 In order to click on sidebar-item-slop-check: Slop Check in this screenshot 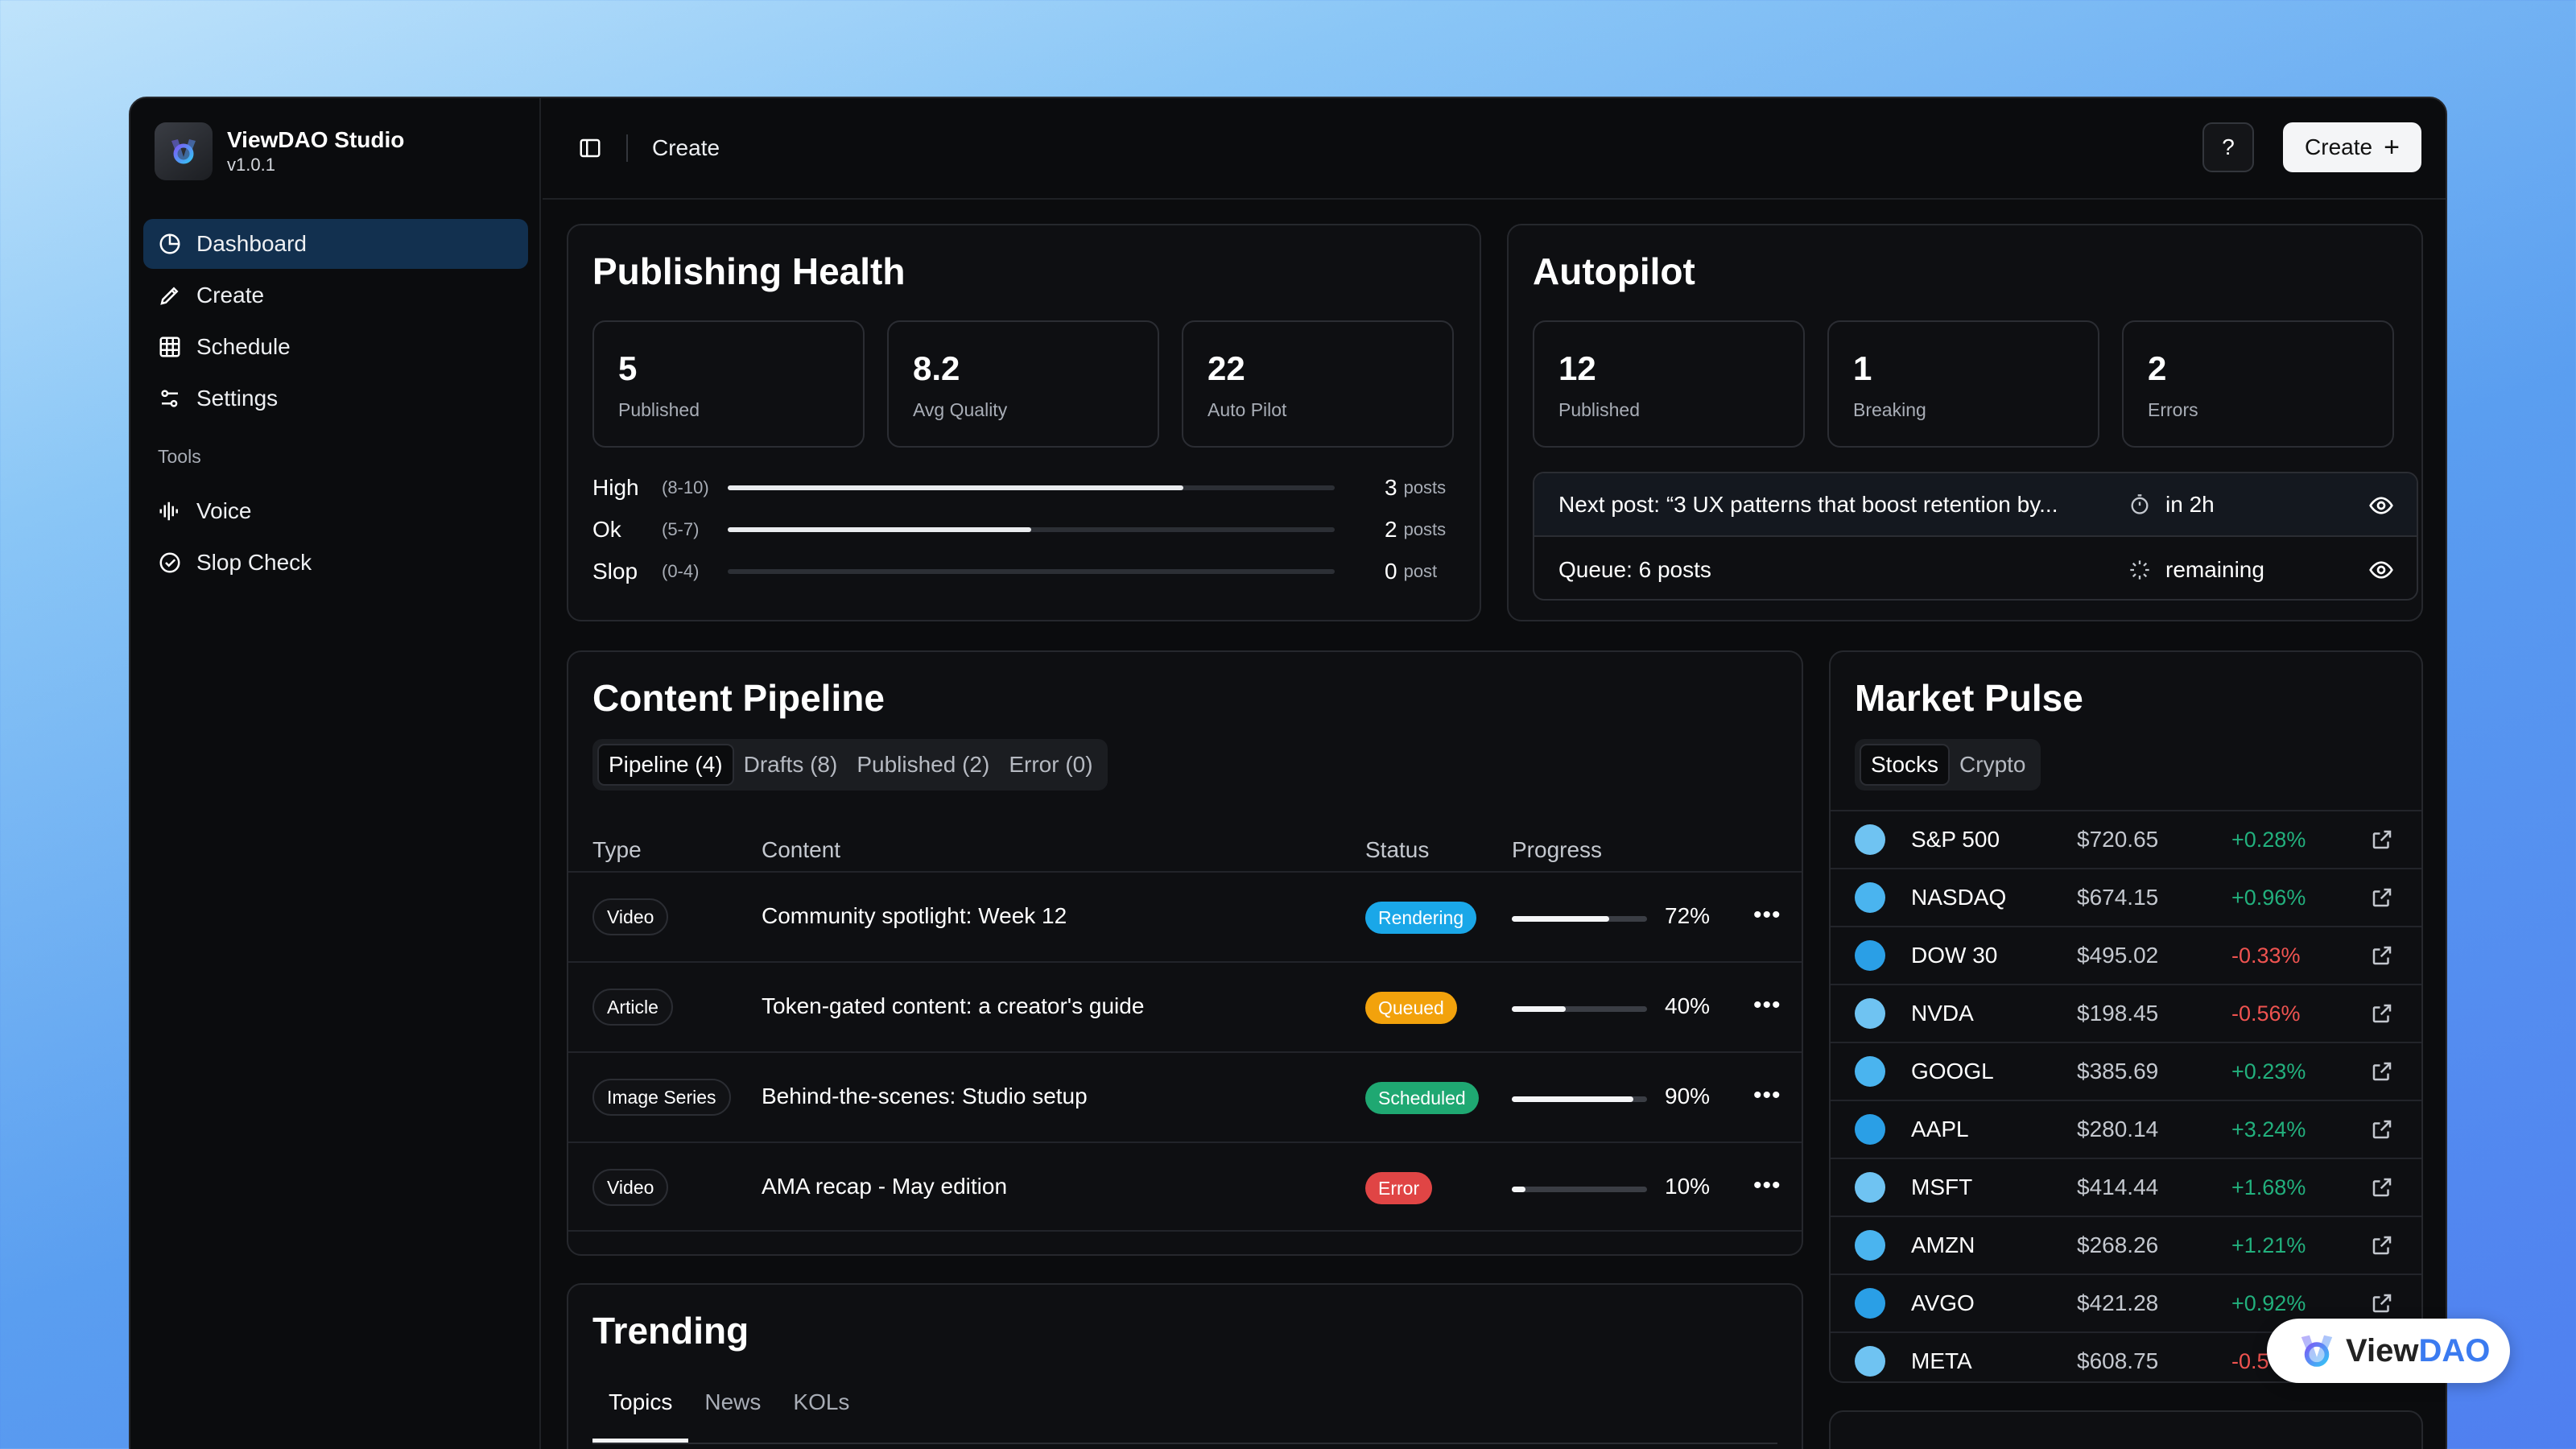, I will do `click(335, 563)`.